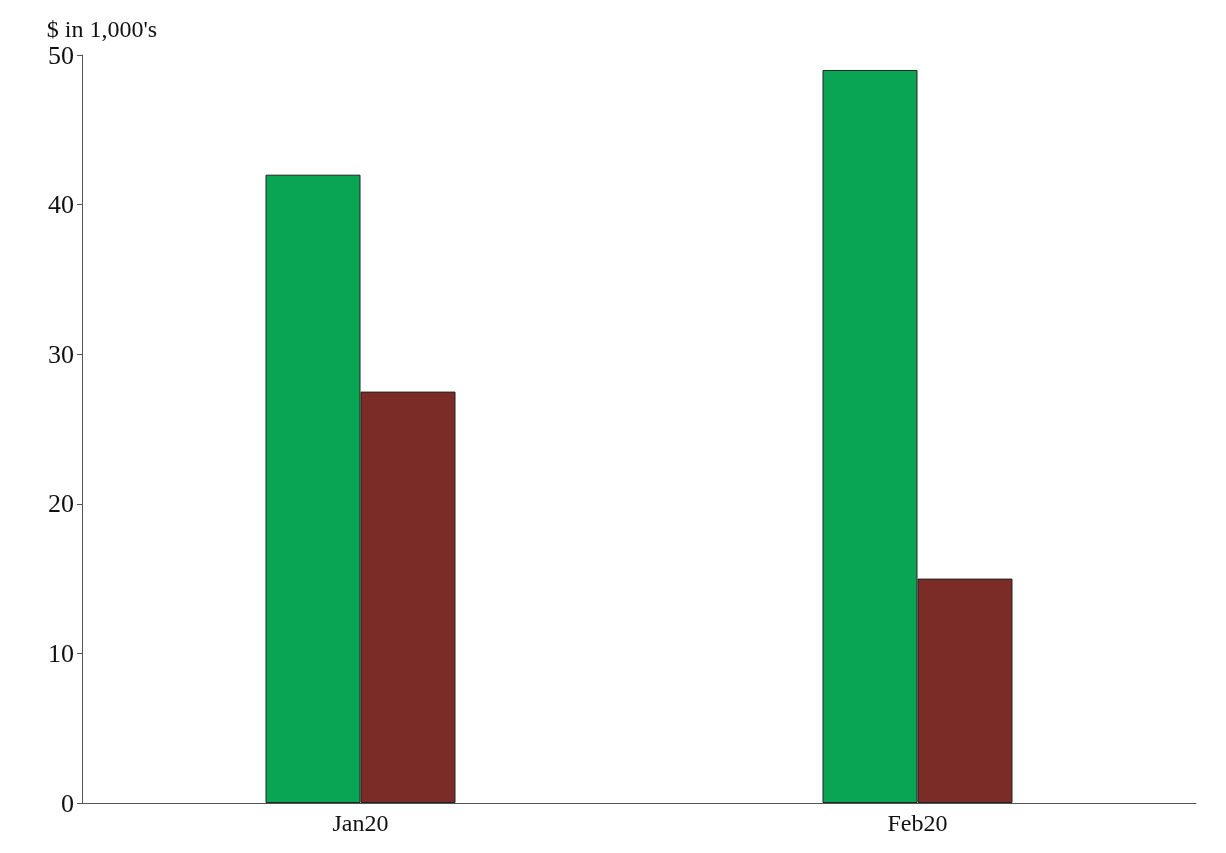 The width and height of the screenshot is (1226, 853). I want to click on y-tick-label: 0, so click(67, 803).